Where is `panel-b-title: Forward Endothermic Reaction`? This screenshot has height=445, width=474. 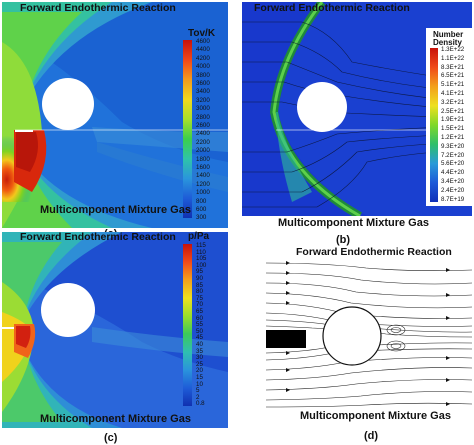 panel-b-title: Forward Endothermic Reaction is located at coordinates (332, 8).